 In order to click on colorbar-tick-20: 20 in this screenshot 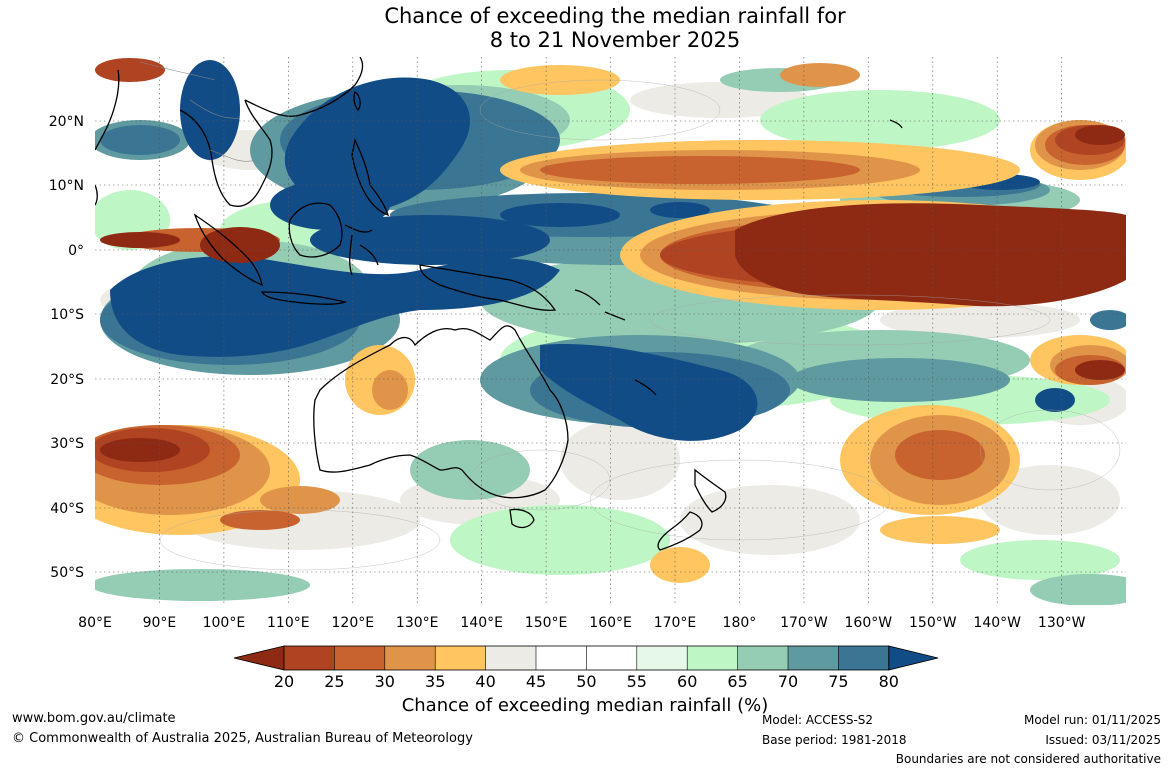, I will do `click(284, 681)`.